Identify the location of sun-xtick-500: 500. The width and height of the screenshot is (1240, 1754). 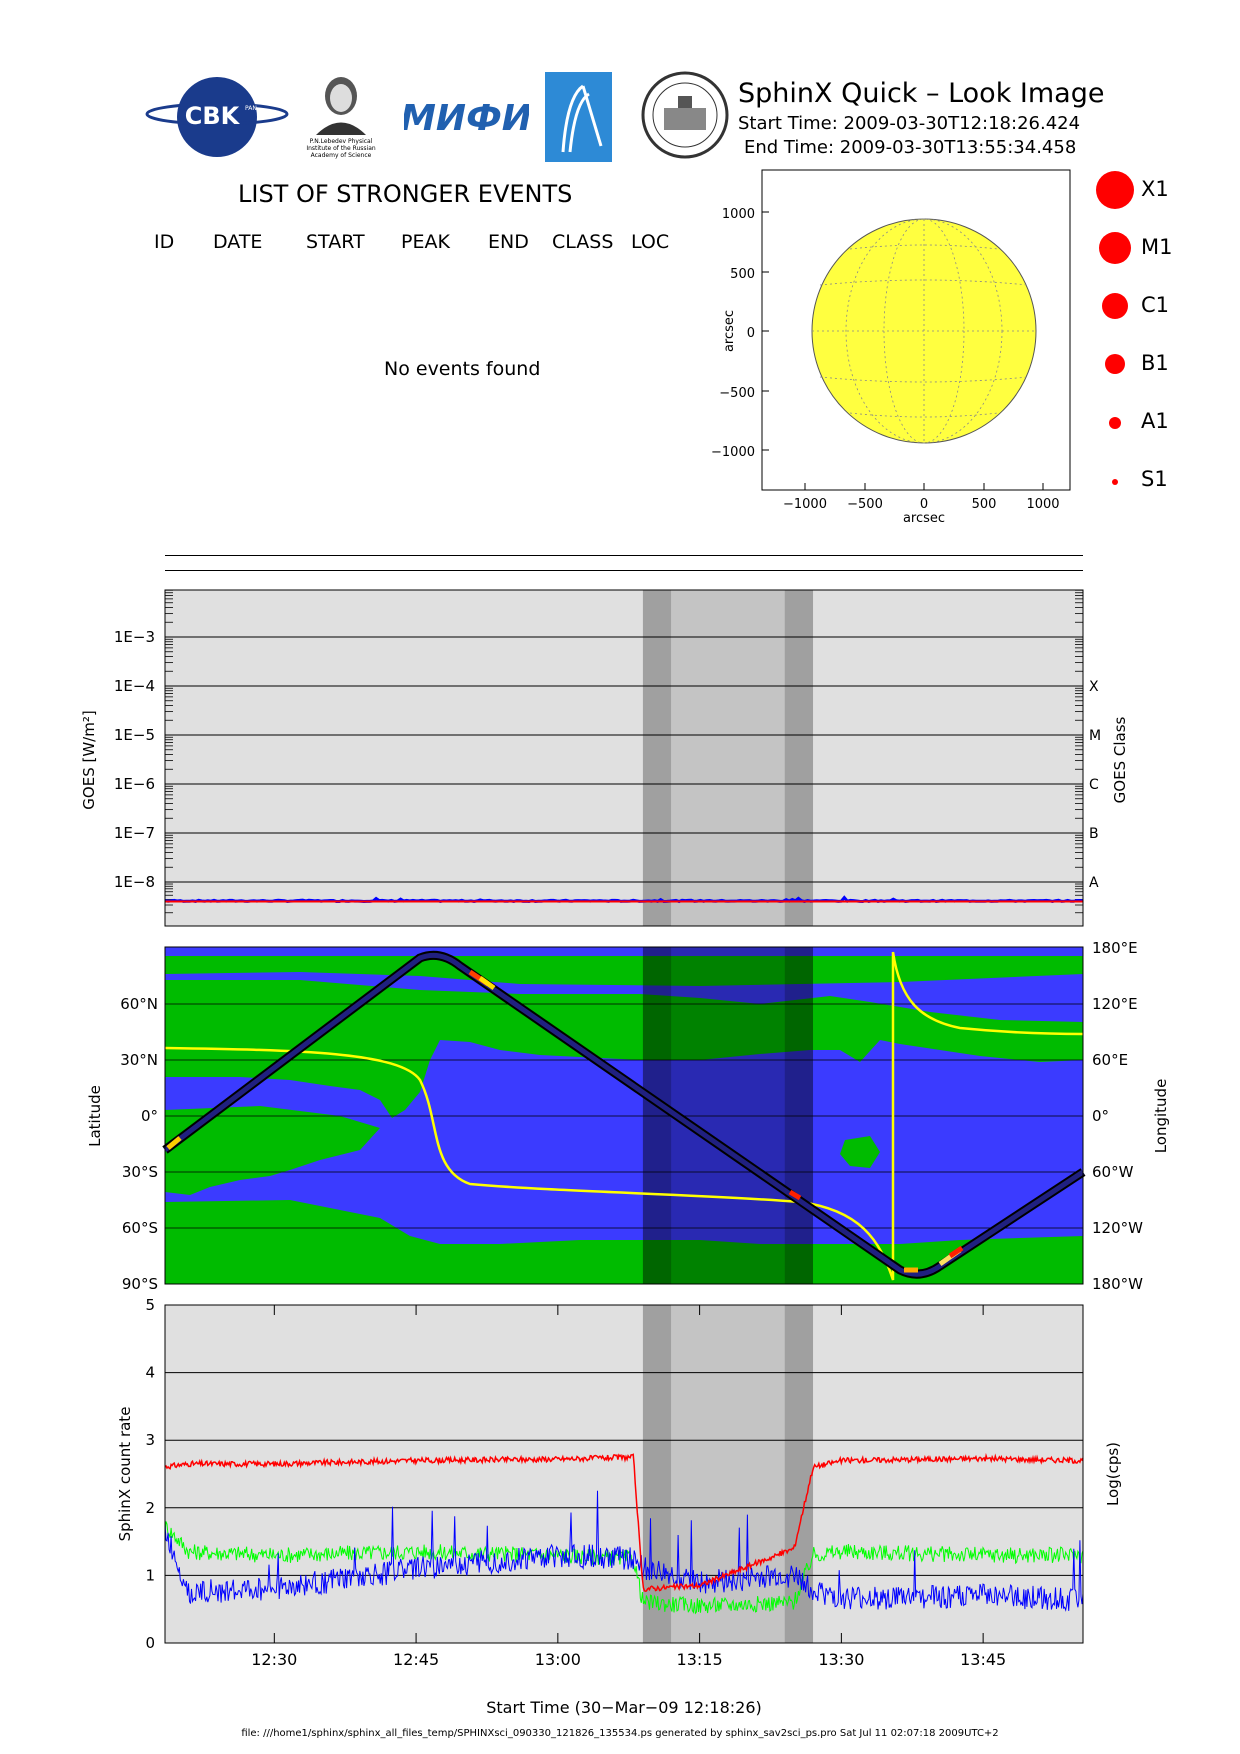
(984, 504).